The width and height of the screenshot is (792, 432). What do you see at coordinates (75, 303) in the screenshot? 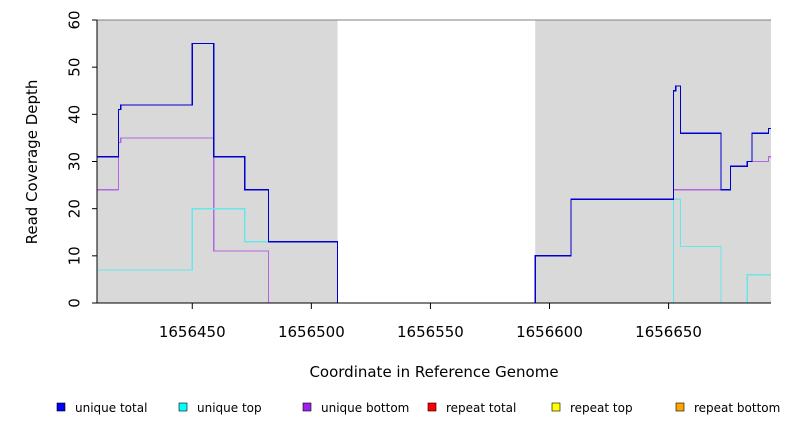
I see `y-tick-label: 0` at bounding box center [75, 303].